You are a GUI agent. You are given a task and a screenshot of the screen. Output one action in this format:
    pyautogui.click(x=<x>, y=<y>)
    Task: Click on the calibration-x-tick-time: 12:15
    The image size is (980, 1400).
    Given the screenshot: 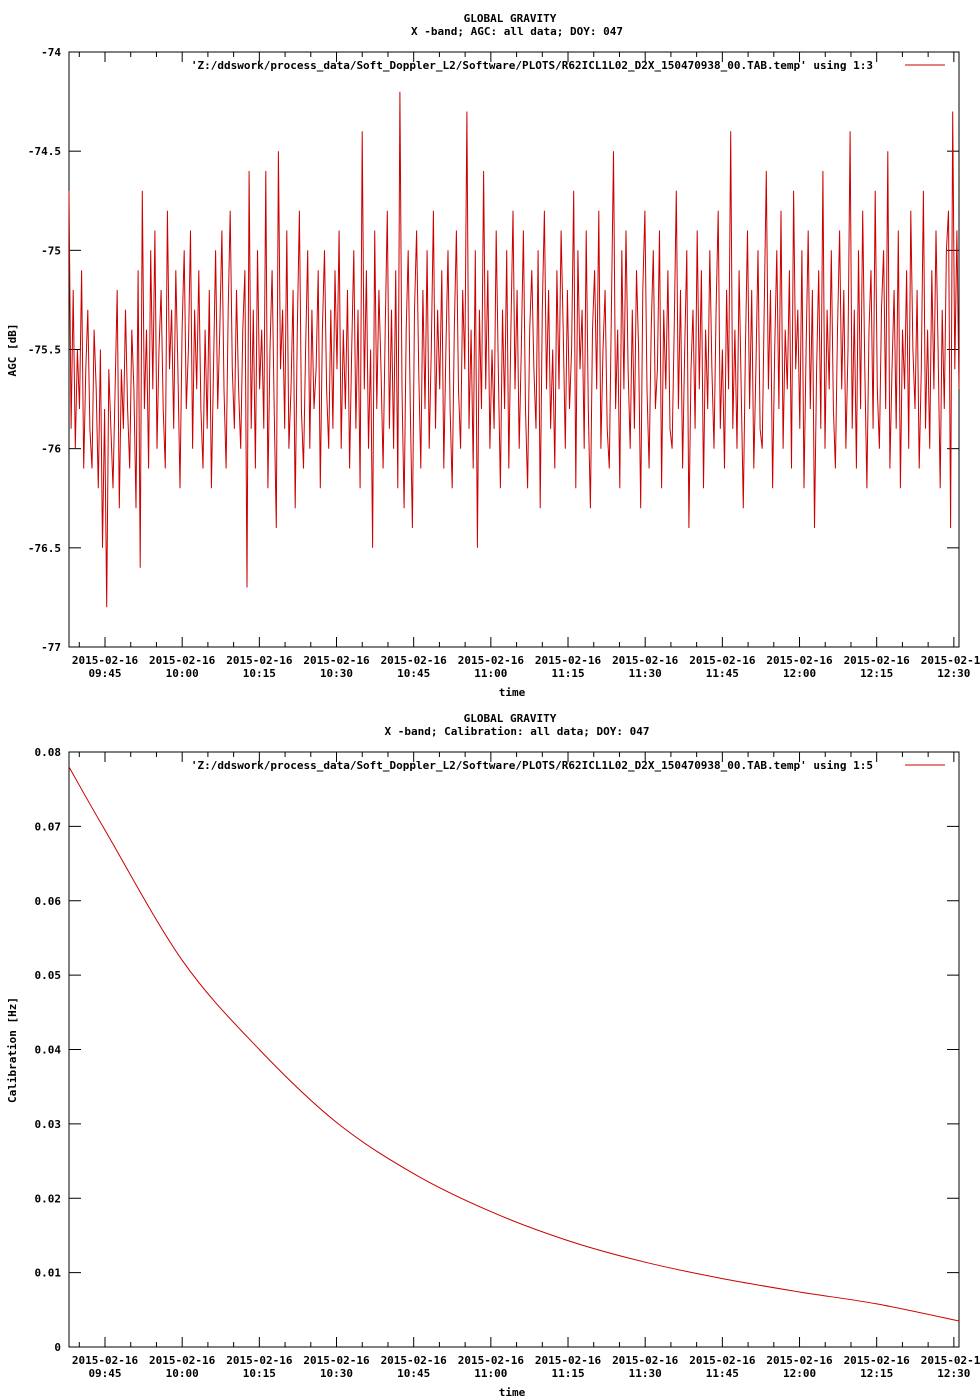 What is the action you would take?
    pyautogui.click(x=876, y=1373)
    